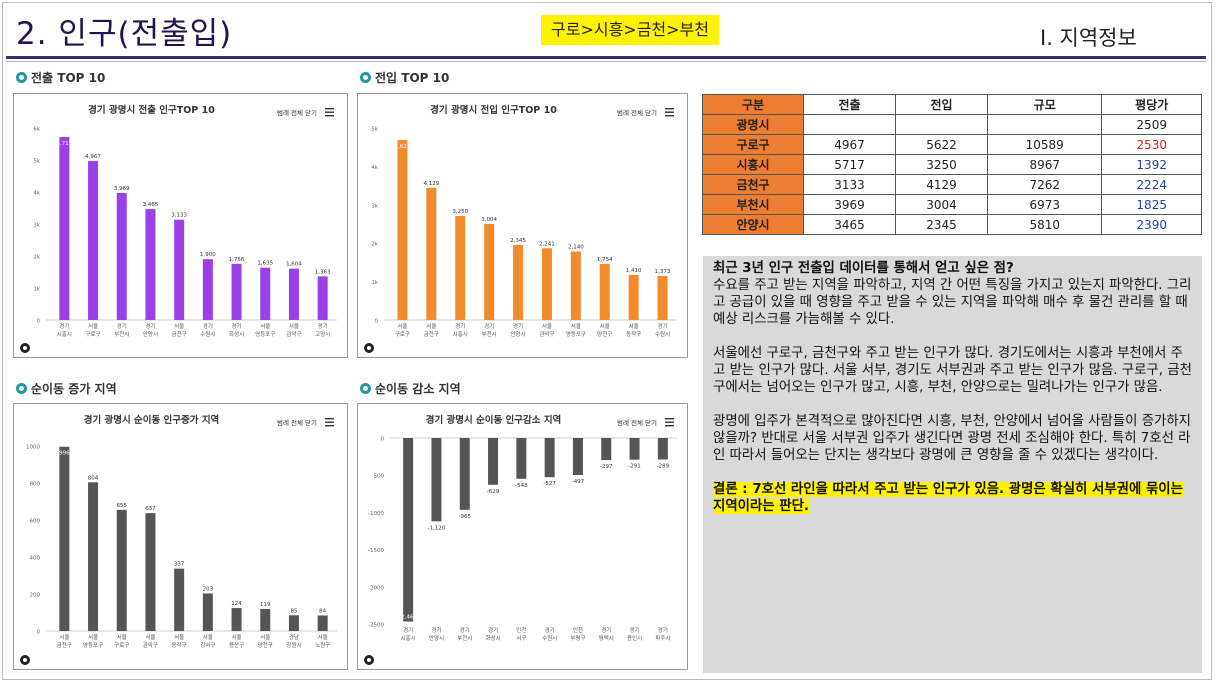 This screenshot has width=1216, height=684. I want to click on data-label: -965, so click(465, 517).